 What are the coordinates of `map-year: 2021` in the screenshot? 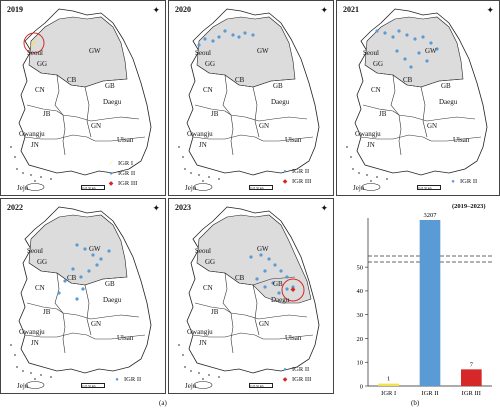 It's located at (351, 9).